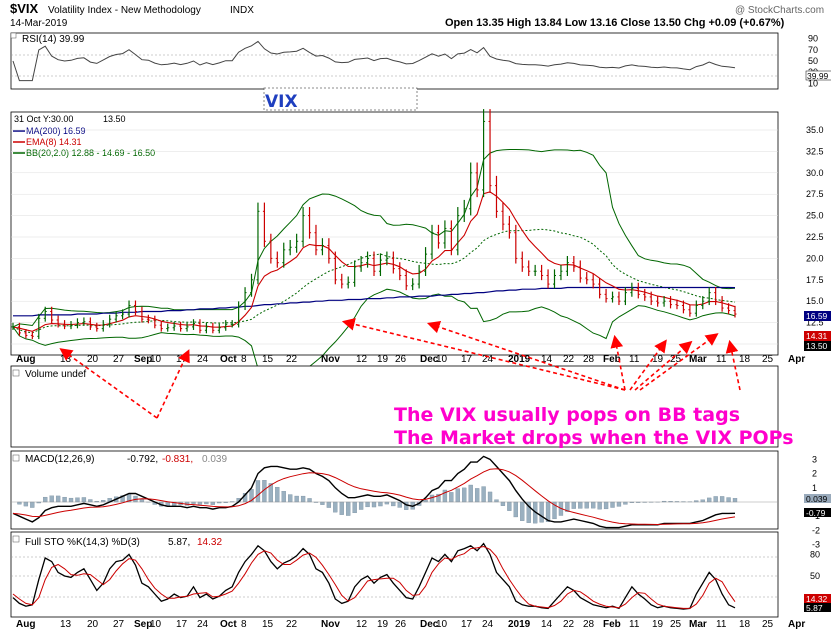  I want to click on price-tick-label: 32.5, so click(815, 151).